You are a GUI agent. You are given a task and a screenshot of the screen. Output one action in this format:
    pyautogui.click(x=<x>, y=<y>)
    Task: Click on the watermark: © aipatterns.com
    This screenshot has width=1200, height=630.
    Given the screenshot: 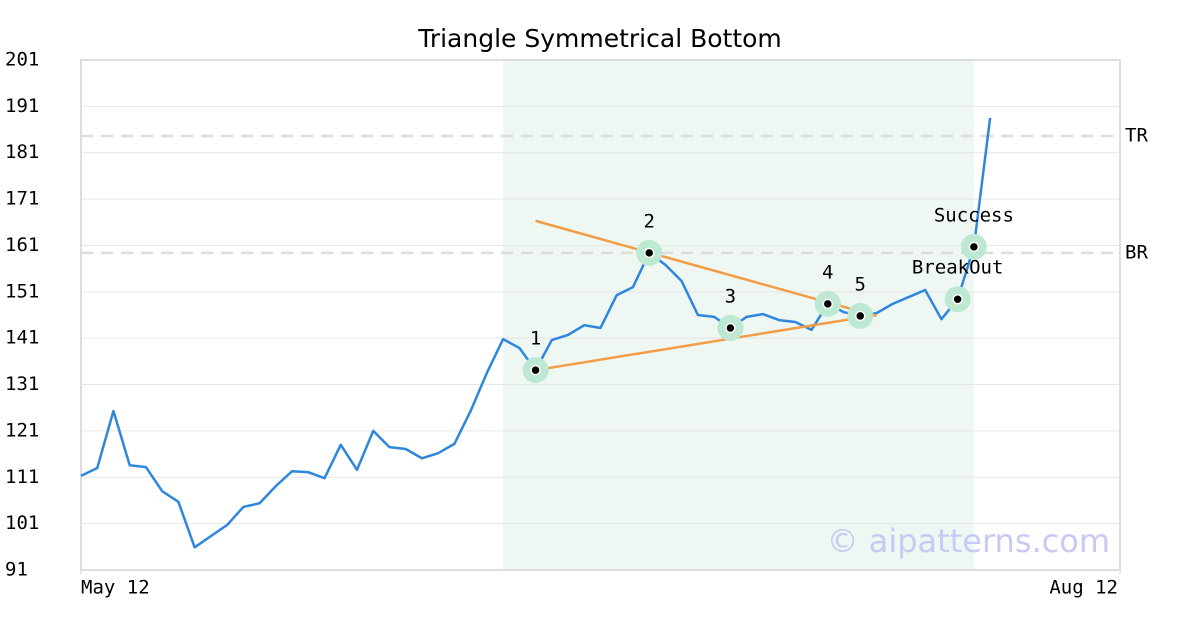 What is the action you would take?
    pyautogui.click(x=968, y=541)
    